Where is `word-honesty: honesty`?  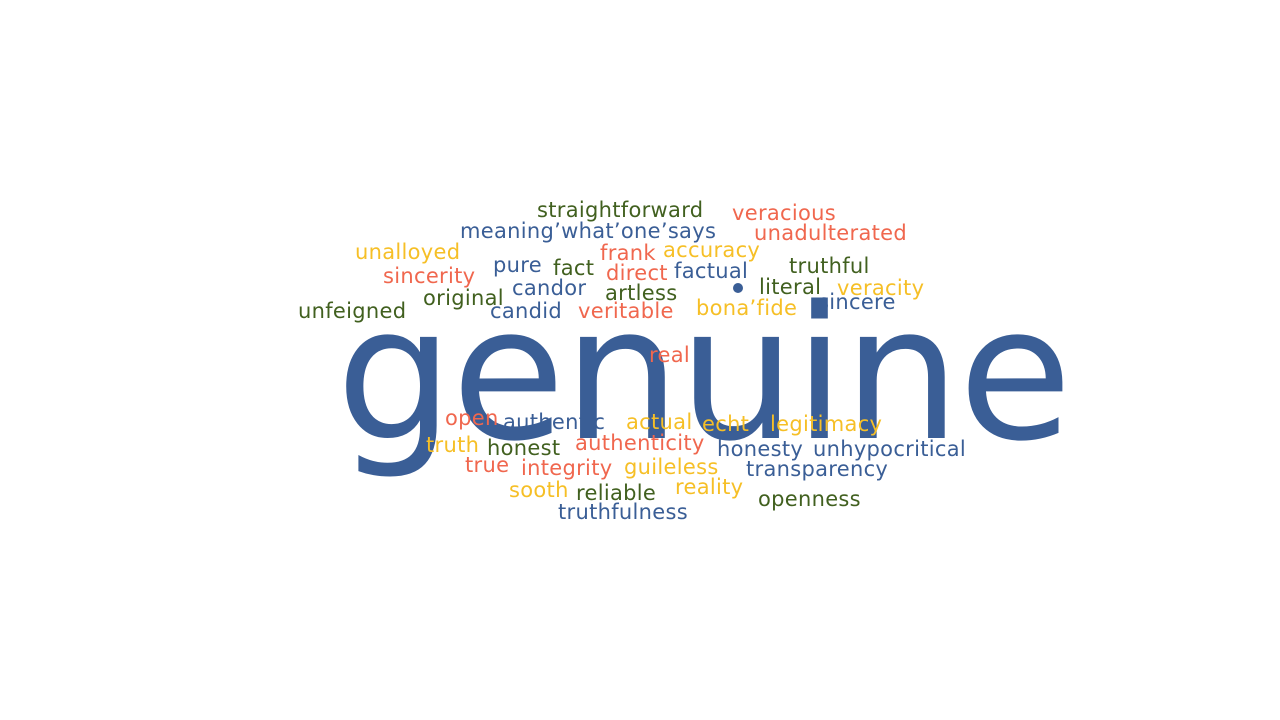
word-honesty: honesty is located at coordinates (760, 449).